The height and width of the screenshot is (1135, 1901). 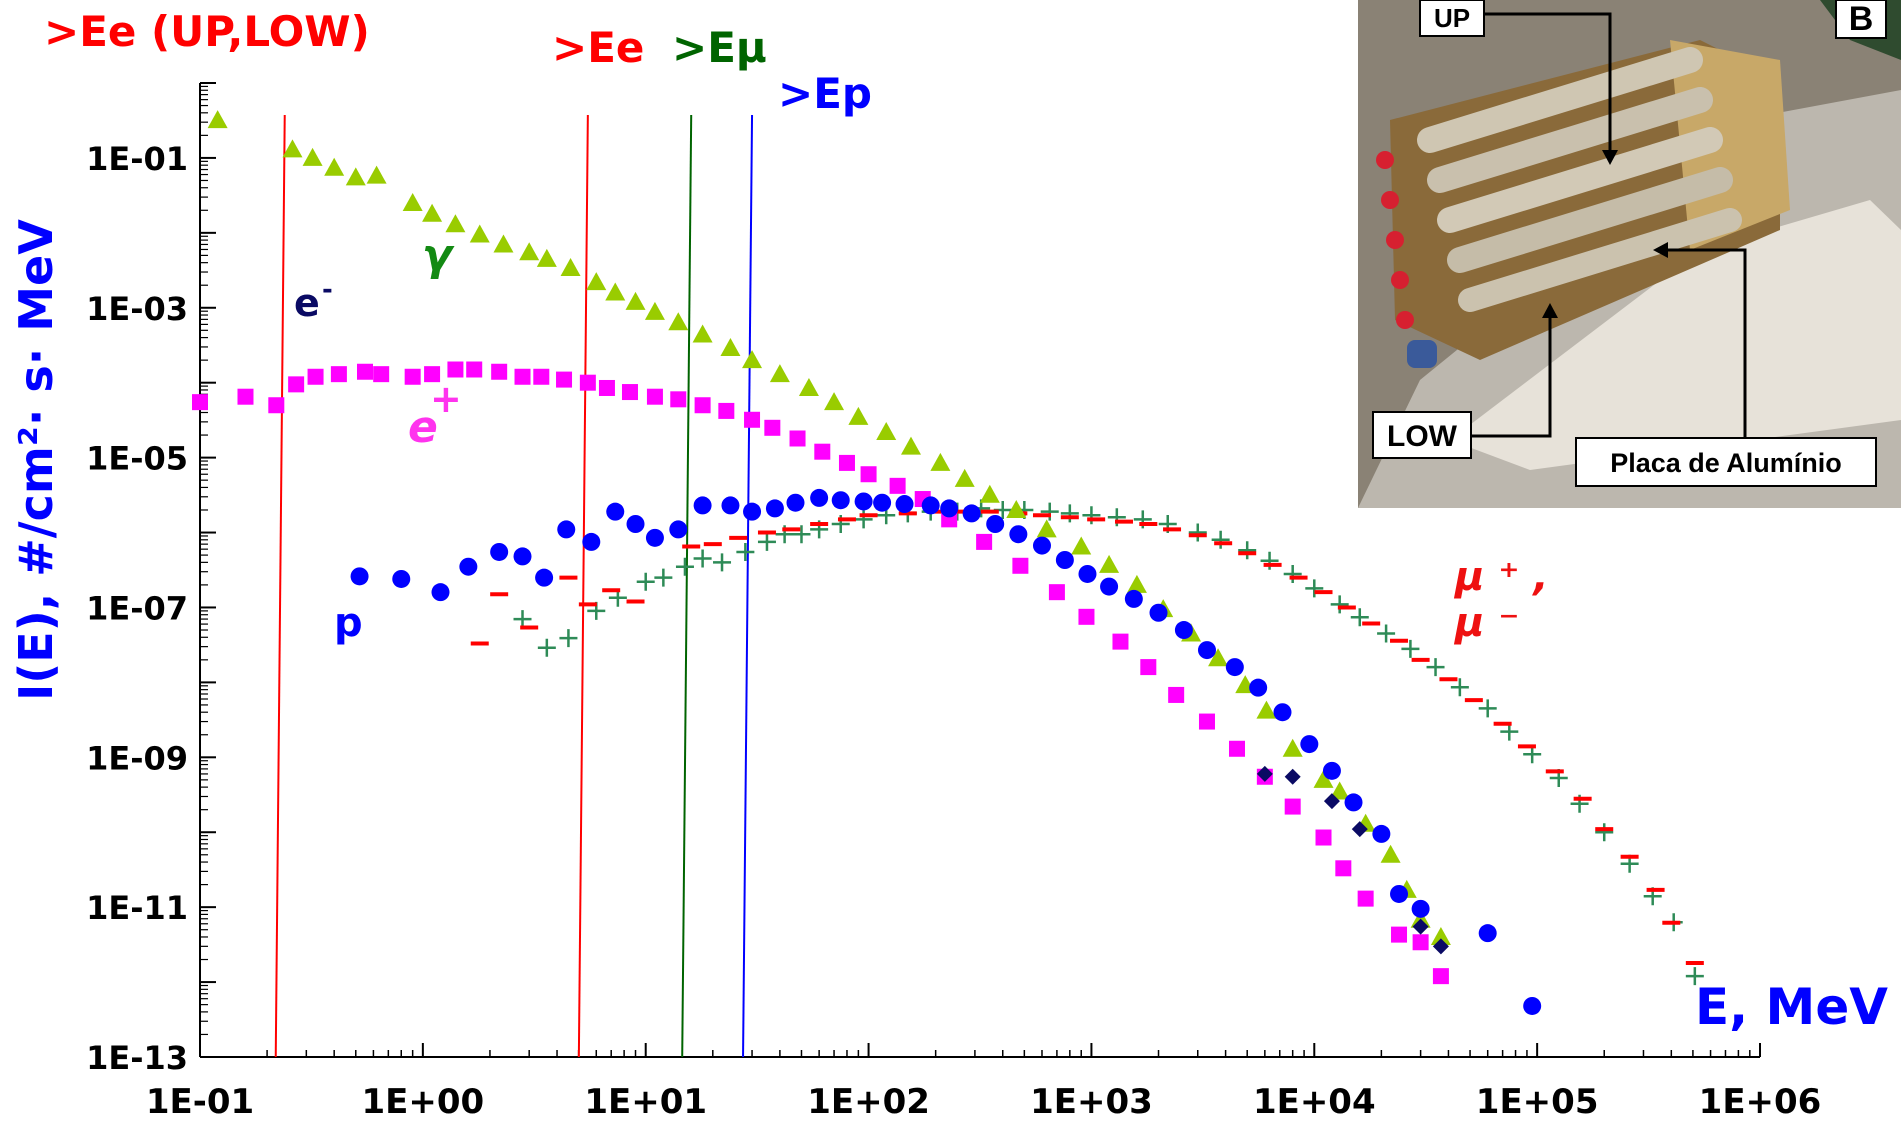 I want to click on y-tick-label: 1E-03, so click(x=137, y=309).